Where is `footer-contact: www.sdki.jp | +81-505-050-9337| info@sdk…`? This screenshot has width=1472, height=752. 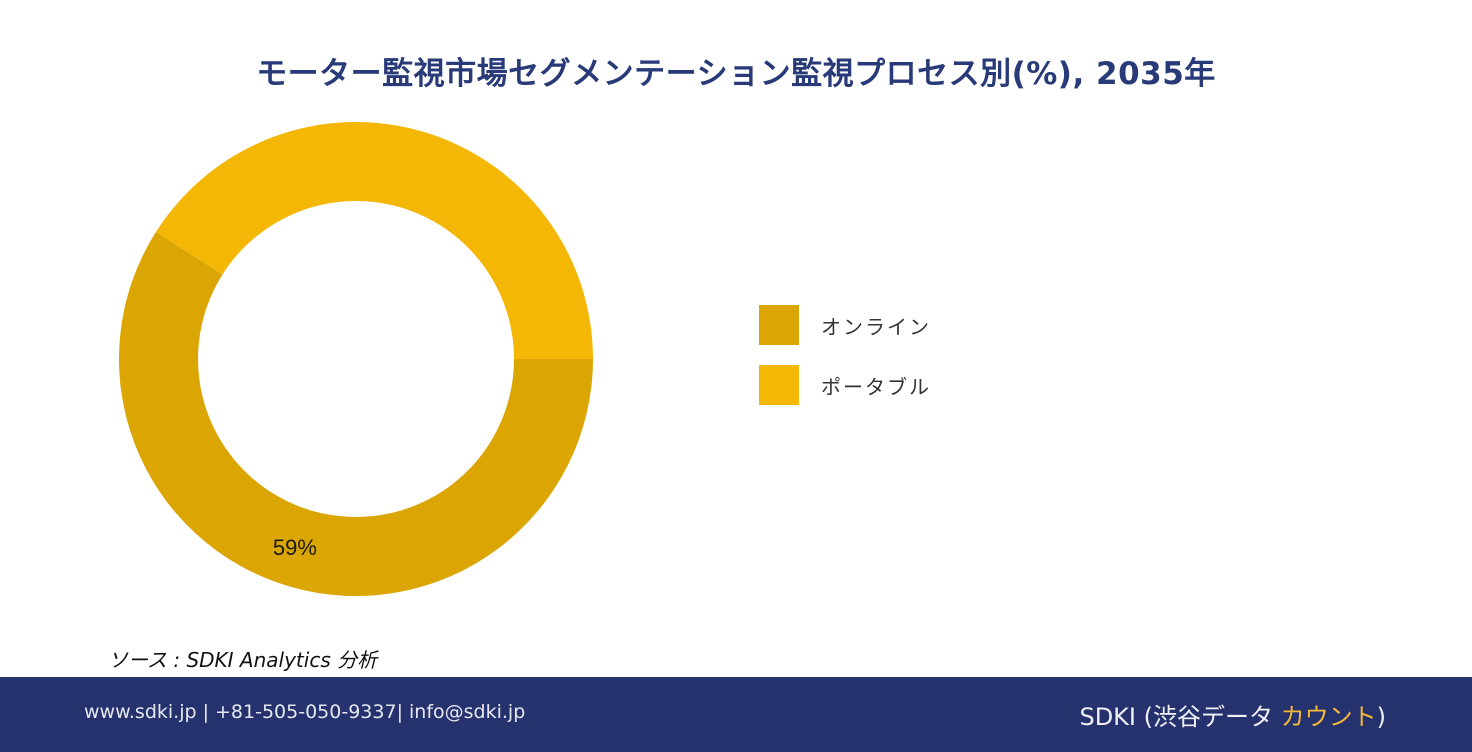 footer-contact: www.sdki.jp | +81-505-050-9337| info@sdk… is located at coordinates (305, 712).